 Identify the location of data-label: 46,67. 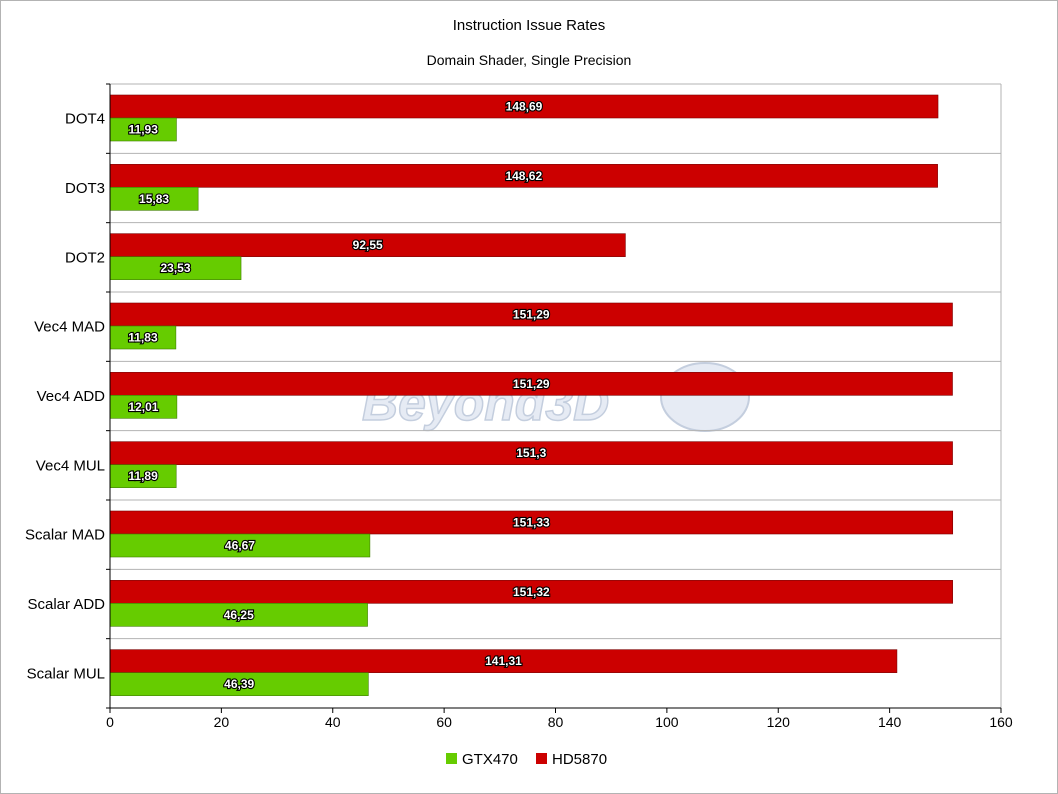
(240, 546).